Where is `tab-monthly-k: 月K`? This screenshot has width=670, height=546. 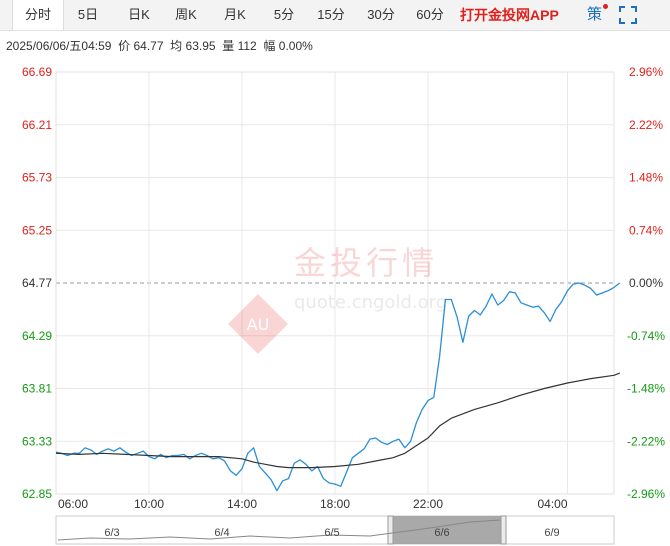
tab-monthly-k: 月K is located at coordinates (235, 14).